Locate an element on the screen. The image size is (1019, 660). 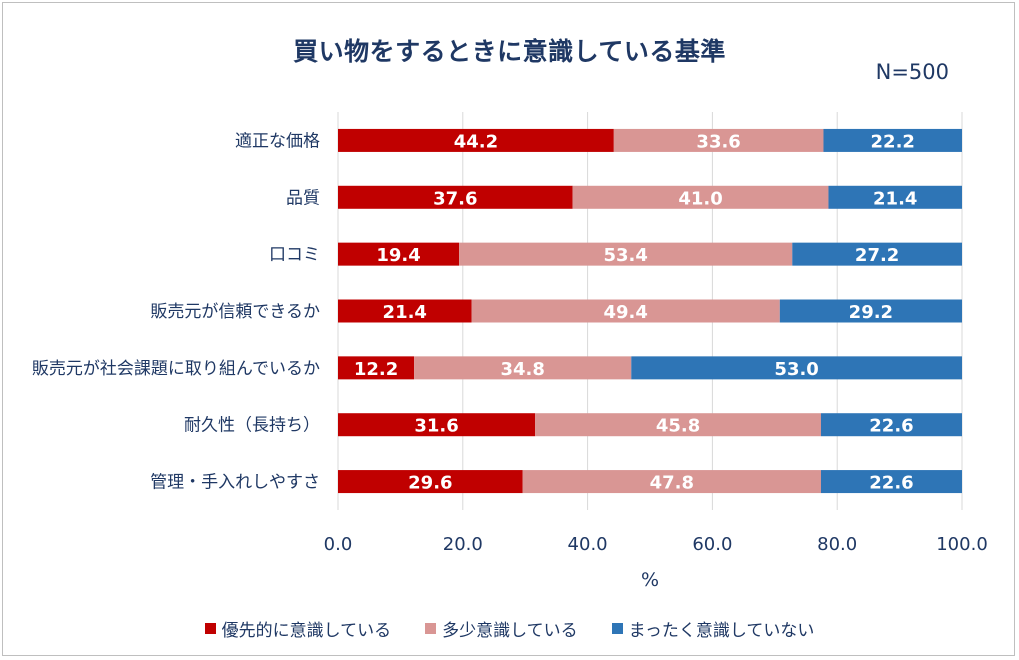
data-label-1-0: 33.6 is located at coordinates (718, 141).